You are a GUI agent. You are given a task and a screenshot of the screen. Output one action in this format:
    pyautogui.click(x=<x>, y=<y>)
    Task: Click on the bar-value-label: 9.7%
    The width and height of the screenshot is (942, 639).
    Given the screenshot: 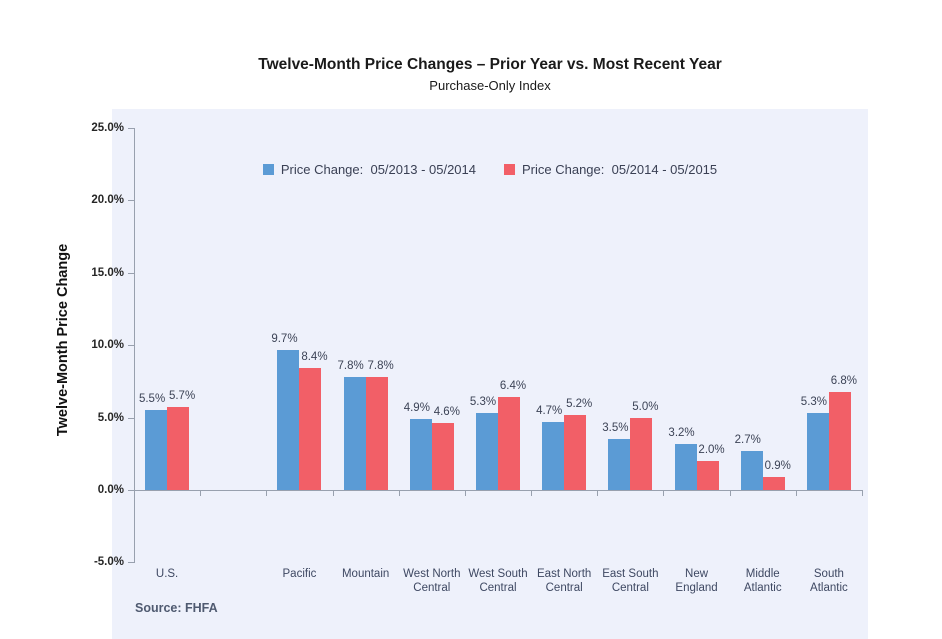 What is the action you would take?
    pyautogui.click(x=284, y=338)
    